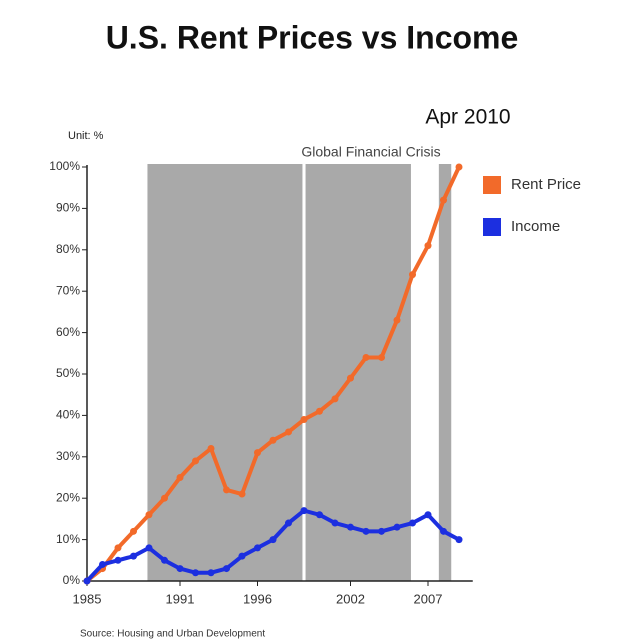  I want to click on y-tick-label: 10%, so click(68, 539).